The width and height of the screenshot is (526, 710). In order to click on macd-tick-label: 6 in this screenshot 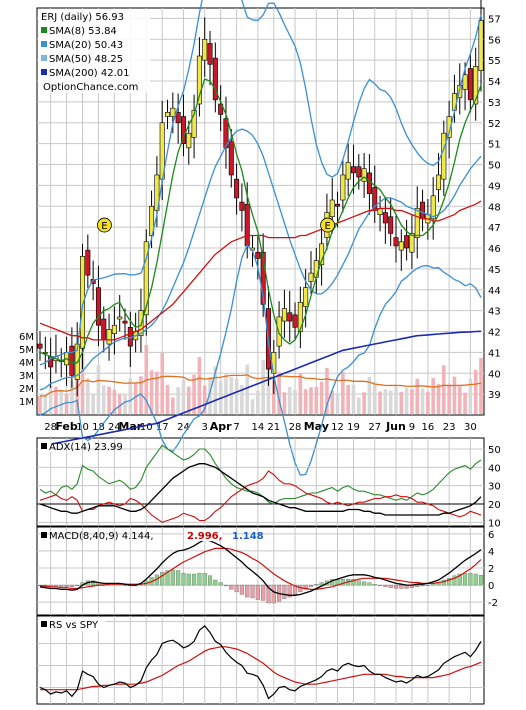, I will do `click(491, 535)`.